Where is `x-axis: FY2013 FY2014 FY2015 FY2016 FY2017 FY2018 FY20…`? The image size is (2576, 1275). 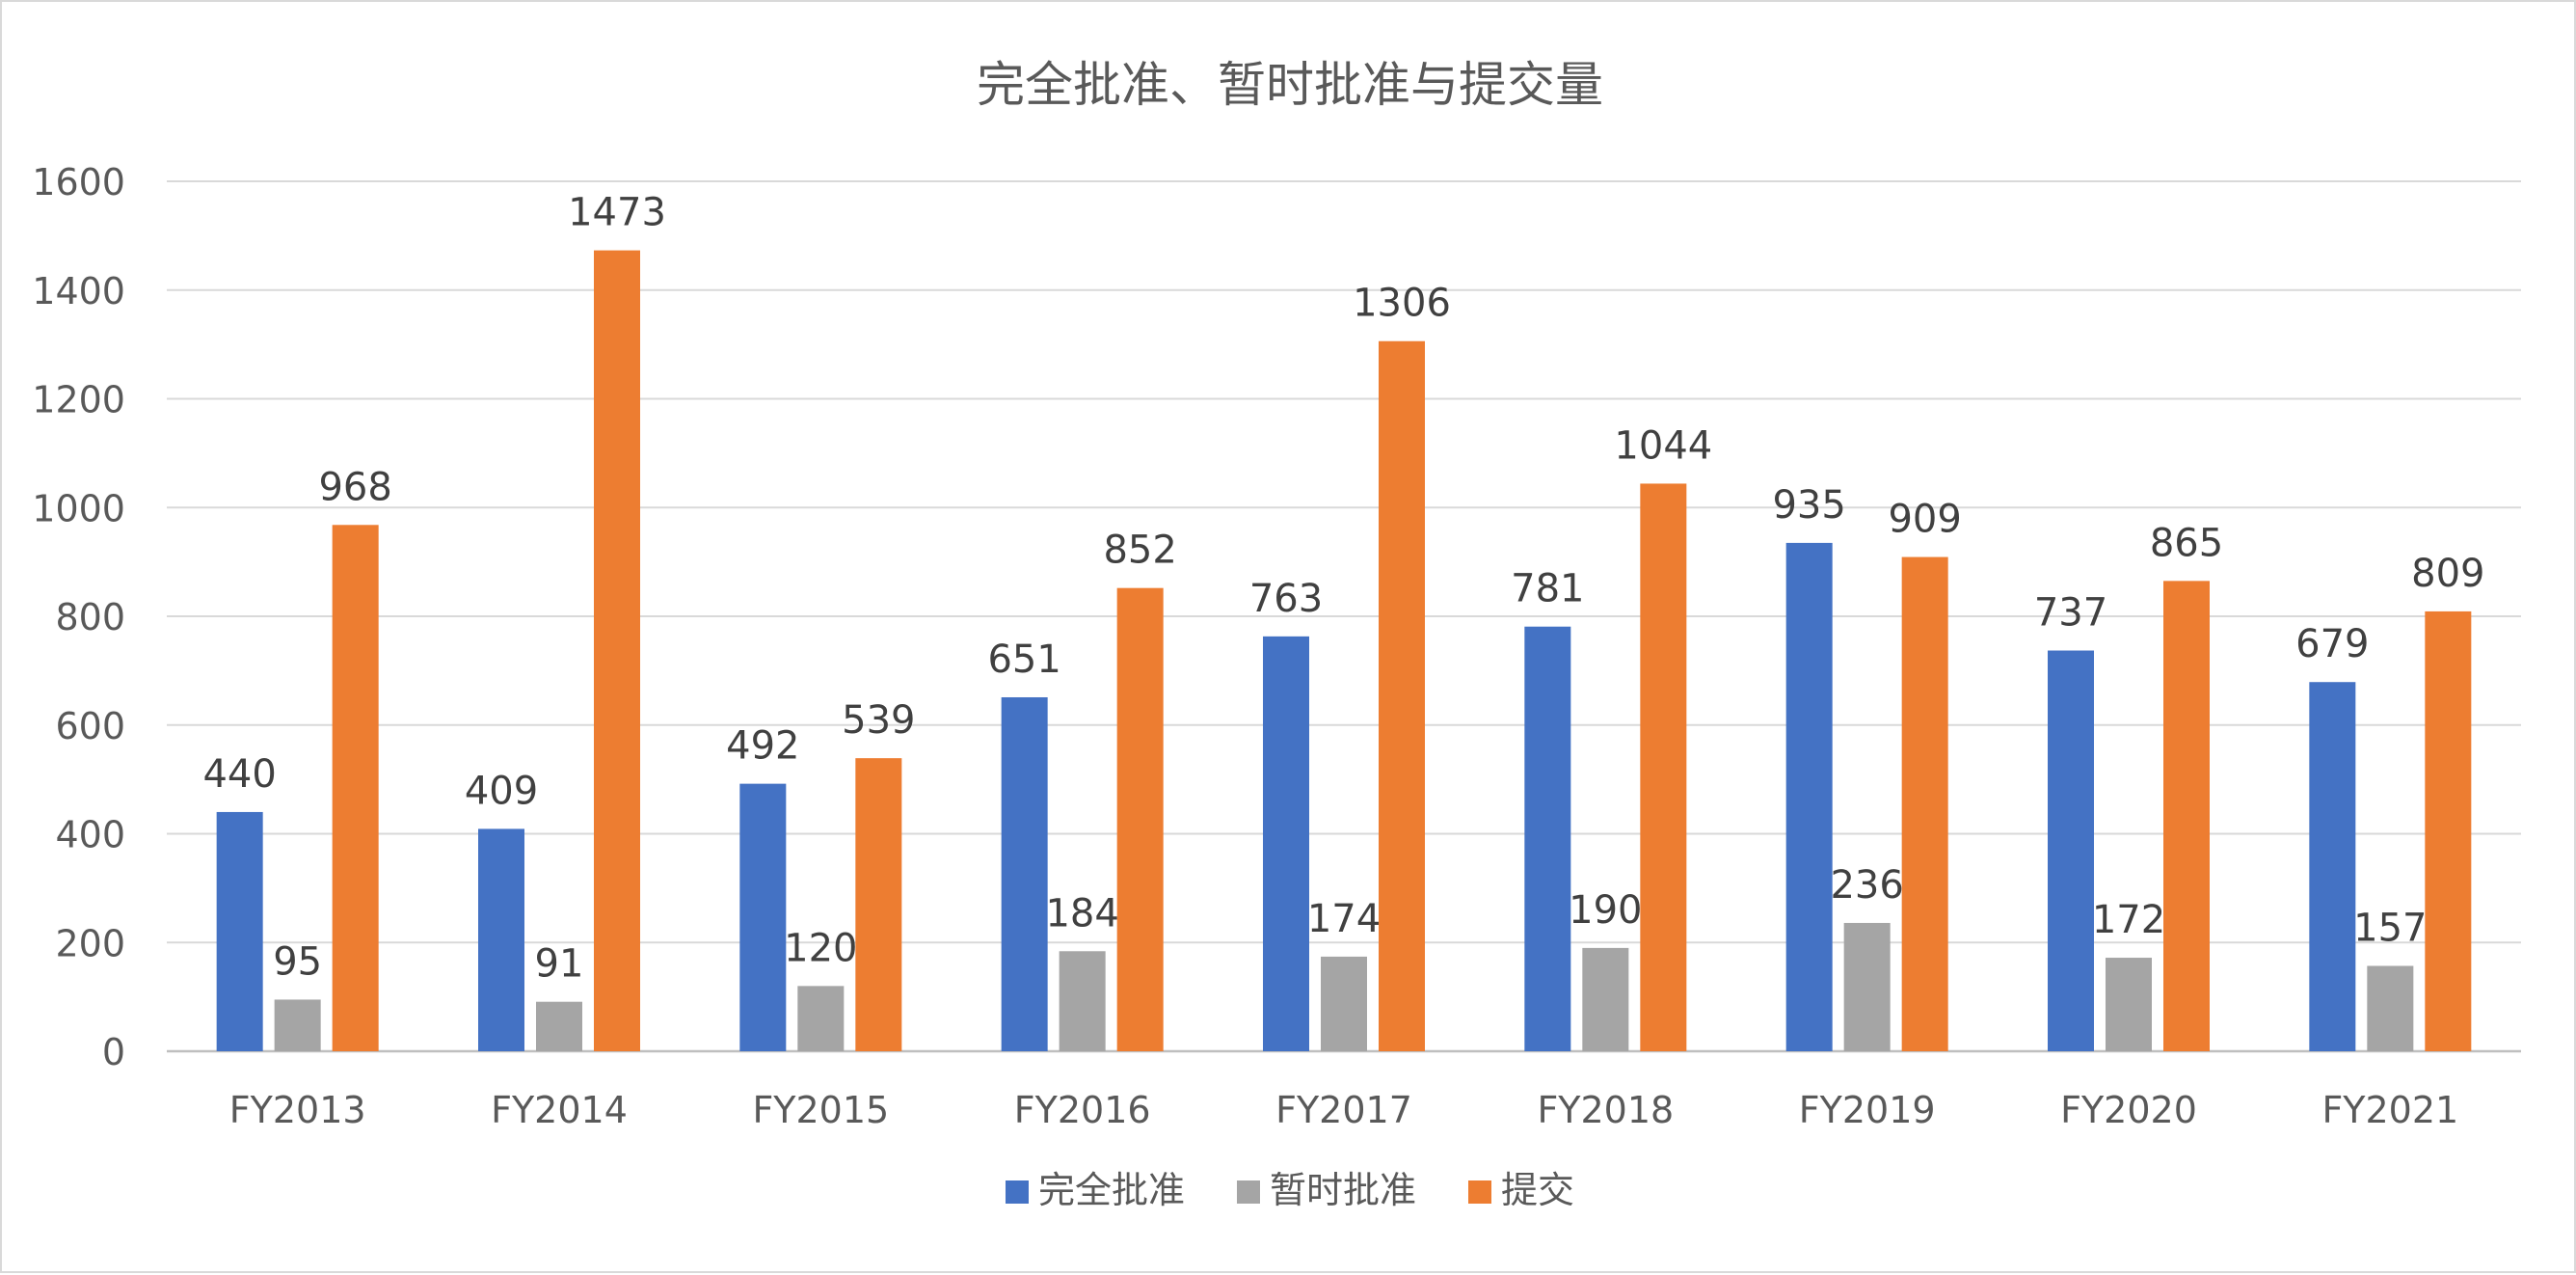
x-axis: FY2013 FY2014 FY2015 FY2016 FY2017 FY2018 FY20… is located at coordinates (1343, 1110).